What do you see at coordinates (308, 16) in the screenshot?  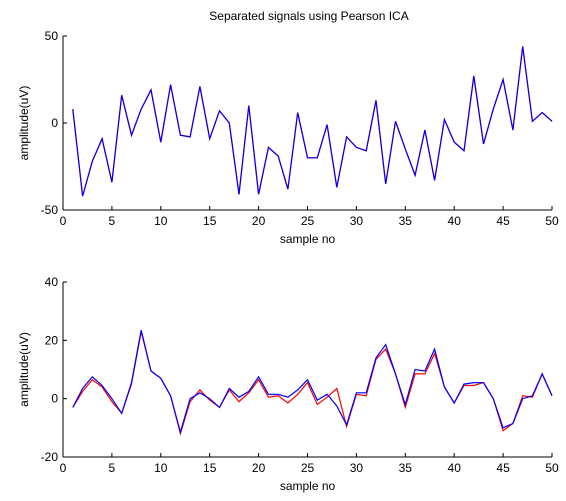 I see `figure-title: Separated signals using Pearson ICA` at bounding box center [308, 16].